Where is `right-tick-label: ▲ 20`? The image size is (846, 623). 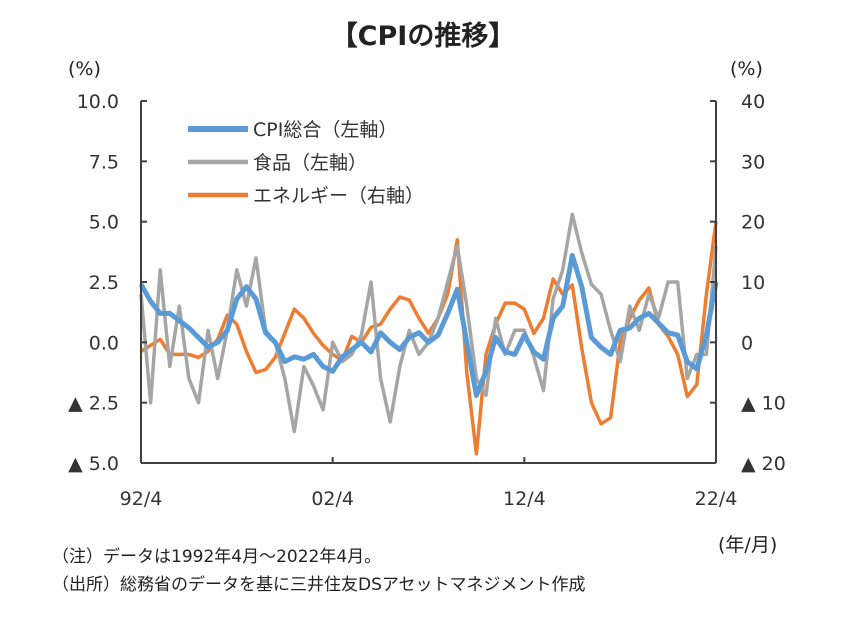 right-tick-label: ▲ 20 is located at coordinates (763, 464).